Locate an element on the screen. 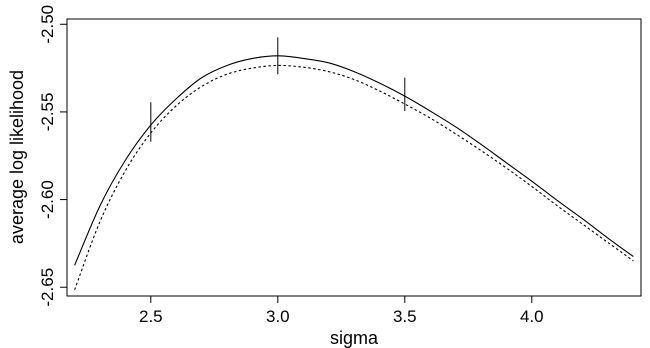 The width and height of the screenshot is (650, 348). y-tick-label: -2.60 is located at coordinates (47, 199).